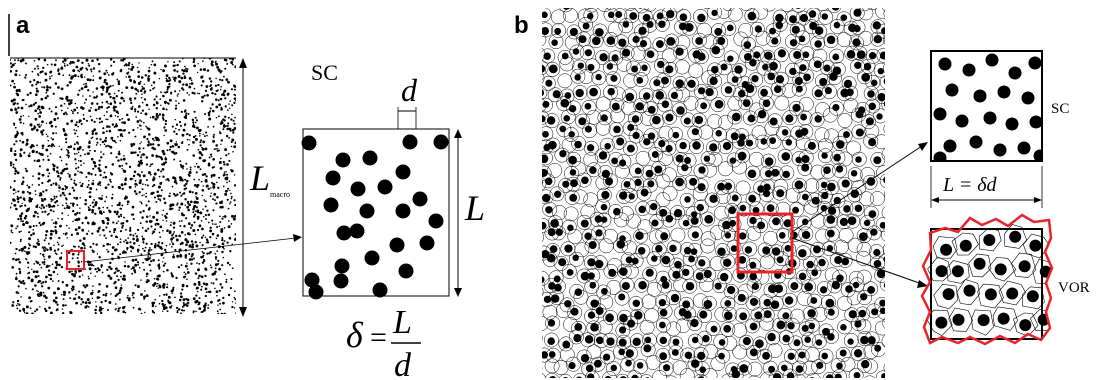 This screenshot has width=1105, height=380. What do you see at coordinates (1034, 63) in the screenshot?
I see `sc-particle-b` at bounding box center [1034, 63].